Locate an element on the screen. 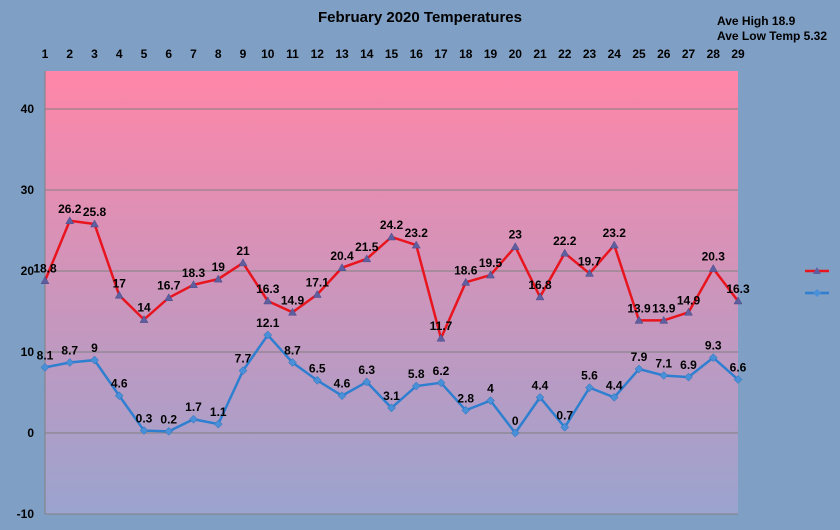  high-temp-data-label: 17.1 is located at coordinates (318, 282).